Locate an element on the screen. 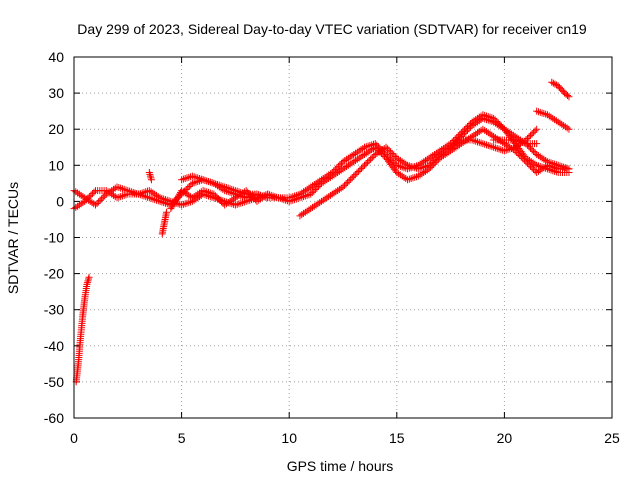 Image resolution: width=640 pixels, height=480 pixels. series-late-i is located at coordinates (560, 89).